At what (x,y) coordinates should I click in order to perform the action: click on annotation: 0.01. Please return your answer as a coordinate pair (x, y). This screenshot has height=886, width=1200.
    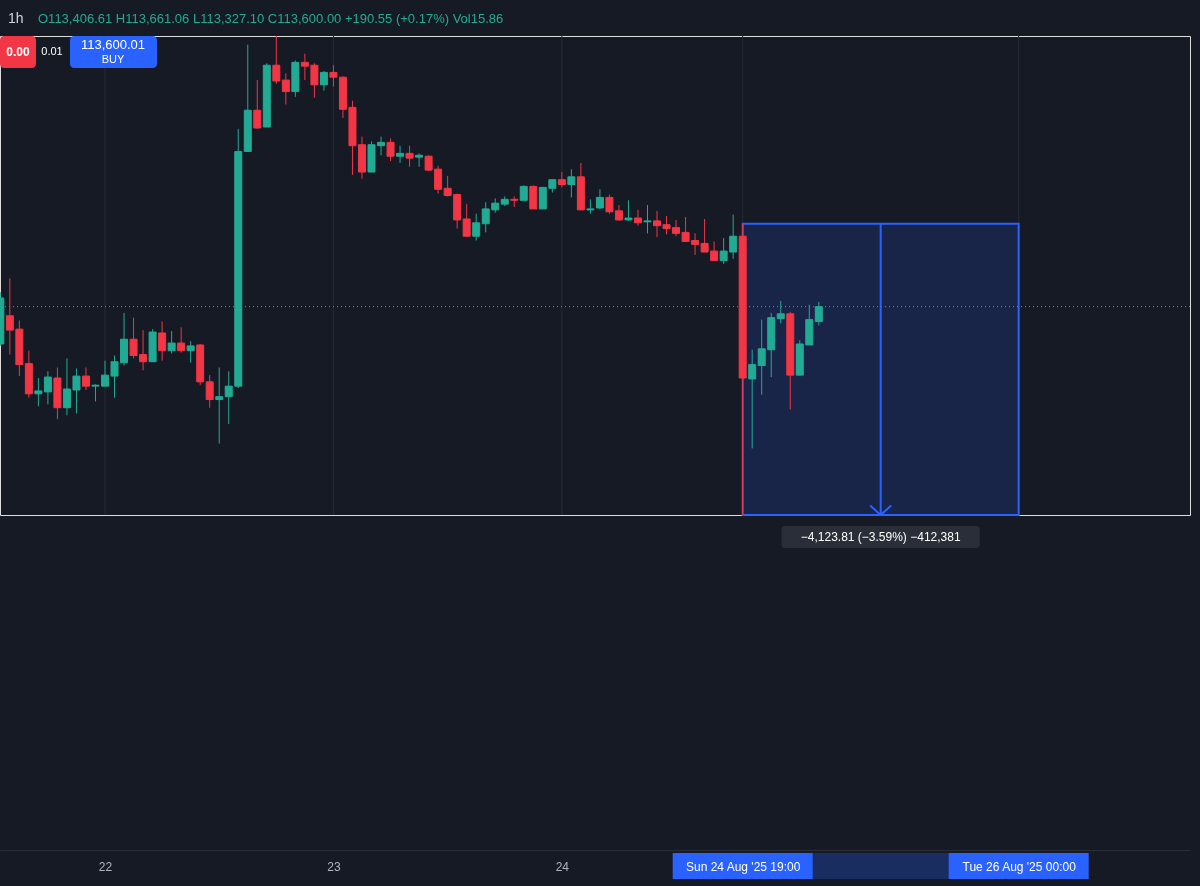
    Looking at the image, I should click on (52, 51).